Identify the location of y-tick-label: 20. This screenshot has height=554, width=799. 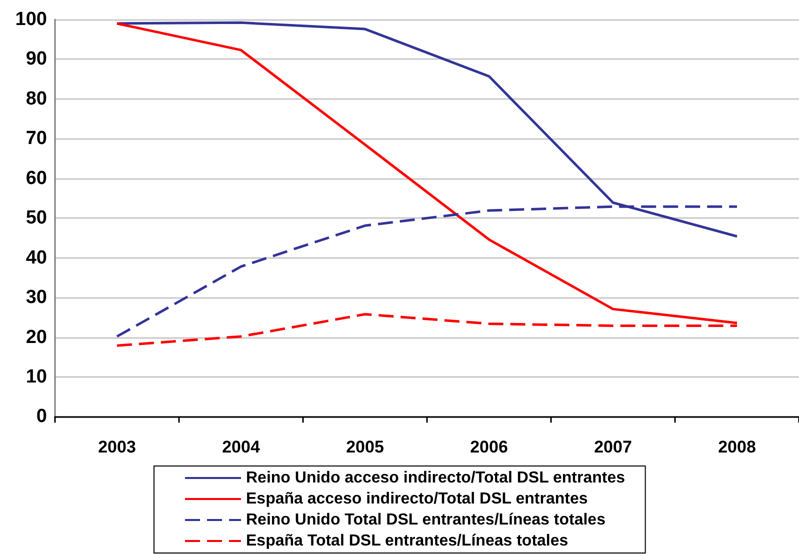
(36, 337).